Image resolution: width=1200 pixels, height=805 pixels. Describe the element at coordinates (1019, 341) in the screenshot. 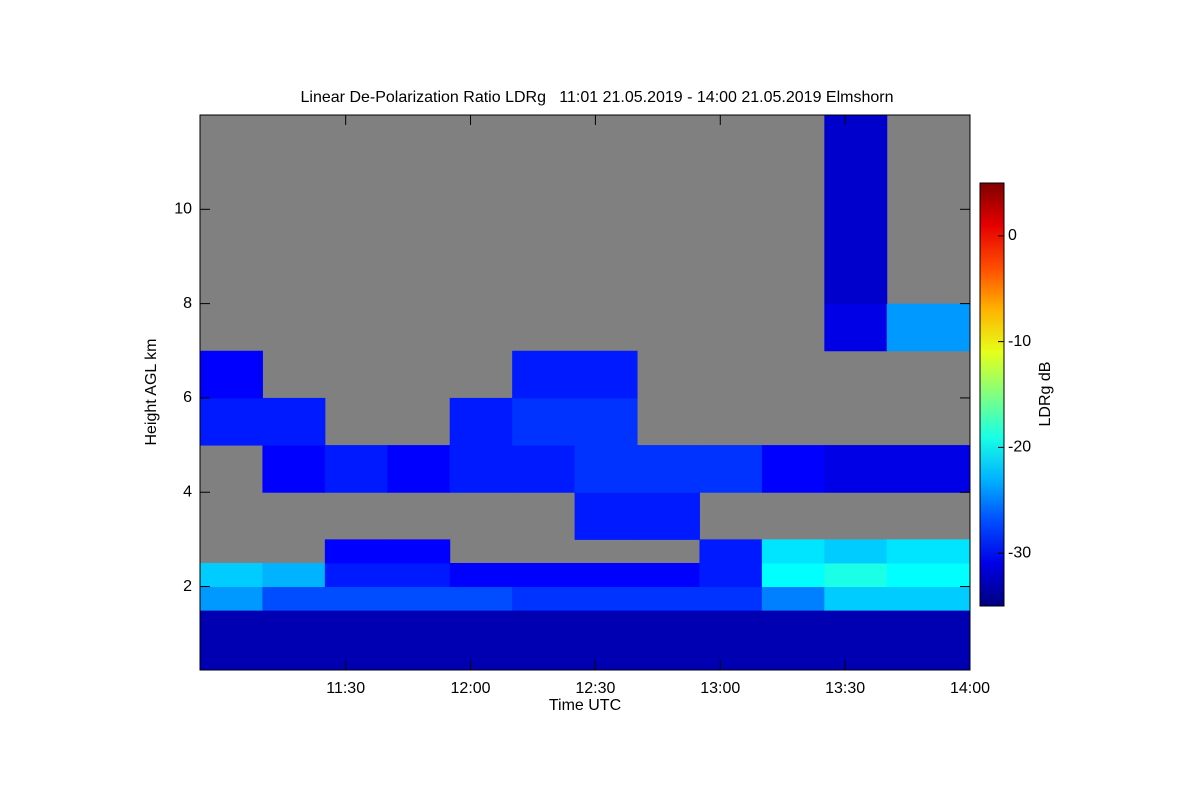

I see `colorbar-tick-label: -10` at that location.